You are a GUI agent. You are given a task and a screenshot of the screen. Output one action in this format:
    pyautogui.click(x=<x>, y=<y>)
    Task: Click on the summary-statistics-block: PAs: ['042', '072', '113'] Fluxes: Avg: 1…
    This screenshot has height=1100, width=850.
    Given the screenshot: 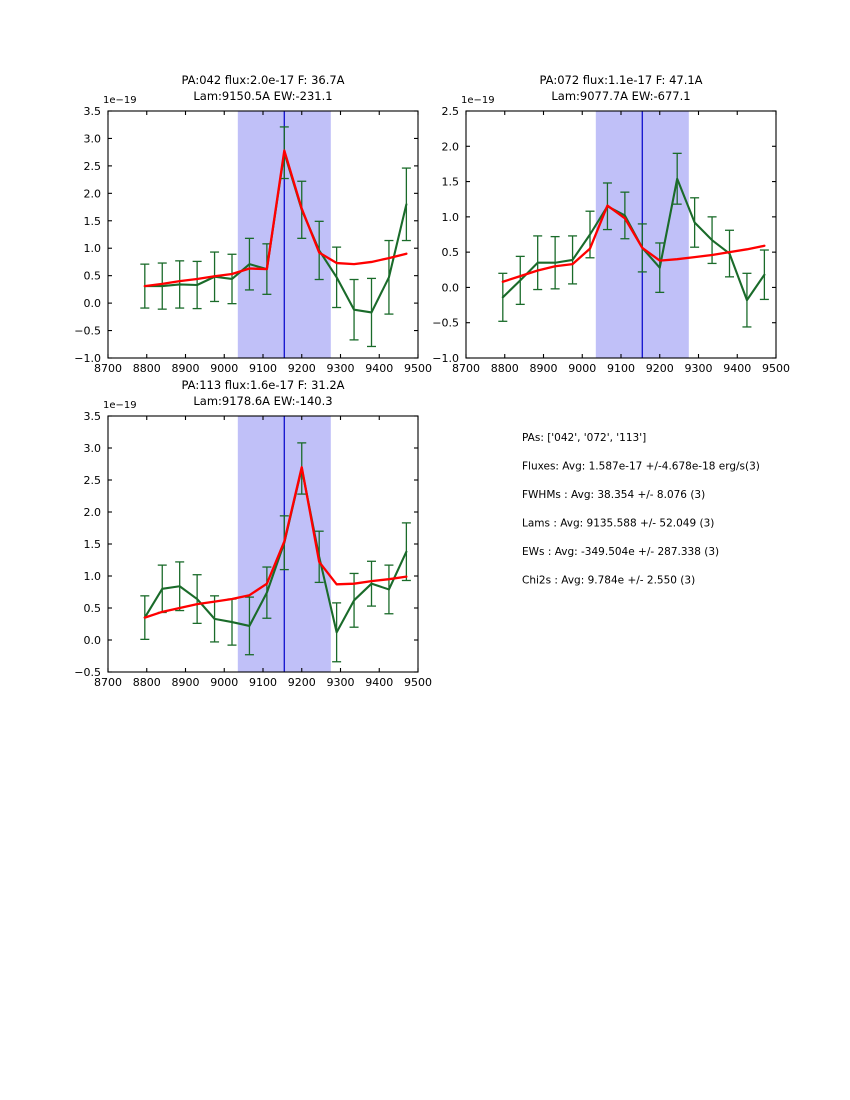 What is the action you would take?
    pyautogui.click(x=641, y=509)
    